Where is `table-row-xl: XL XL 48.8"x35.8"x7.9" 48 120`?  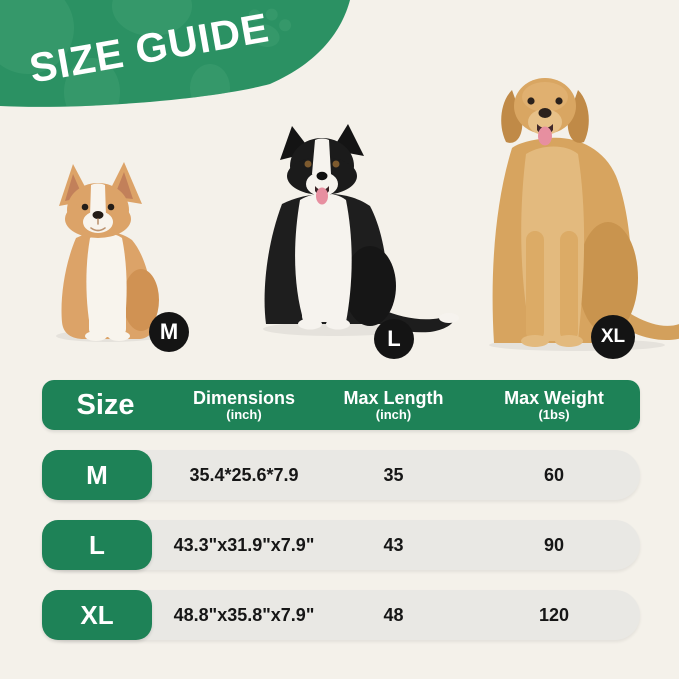 table-row-xl: XL XL 48.8"x35.8"x7.9" 48 120 is located at coordinates (341, 615).